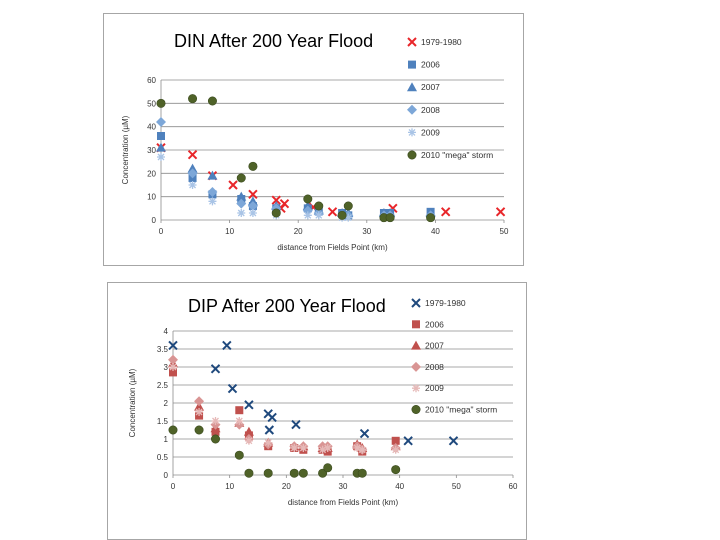 The height and width of the screenshot is (540, 720). I want to click on series-2010-mega-storm, so click(296, 158).